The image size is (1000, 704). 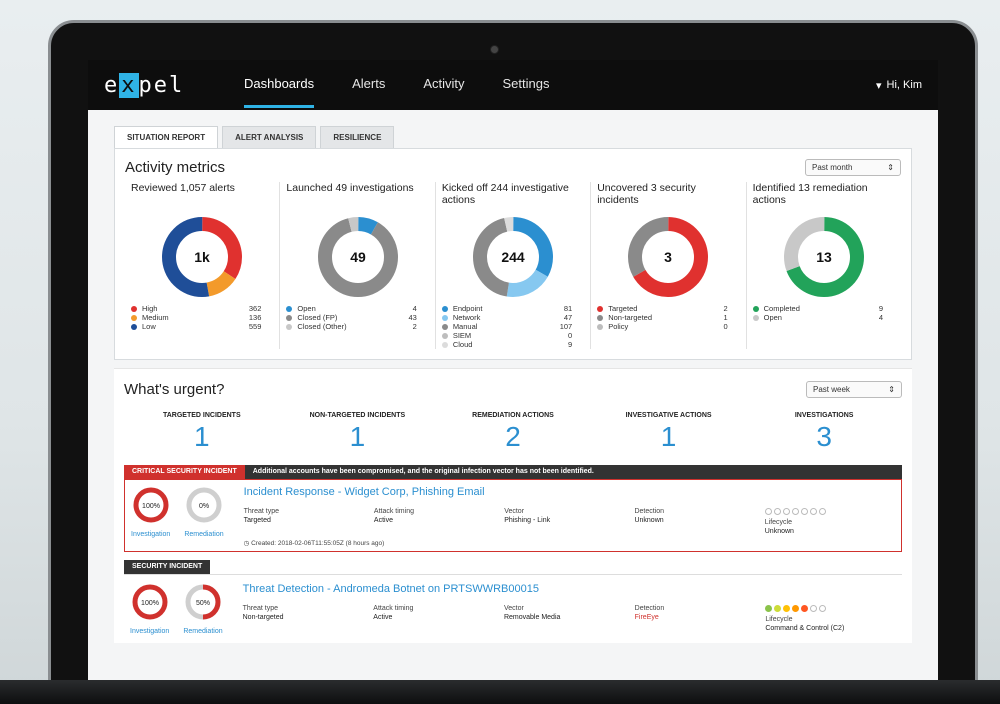 What do you see at coordinates (357, 326) in the screenshot?
I see `legend-item: Closed (Other) 2` at bounding box center [357, 326].